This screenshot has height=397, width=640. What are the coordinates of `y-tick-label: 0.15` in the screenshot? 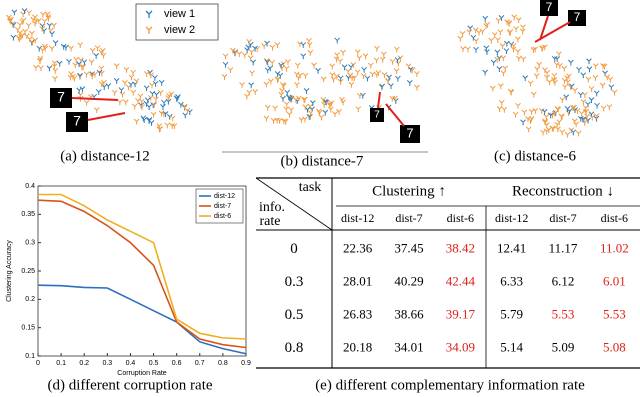 It's located at (28, 328).